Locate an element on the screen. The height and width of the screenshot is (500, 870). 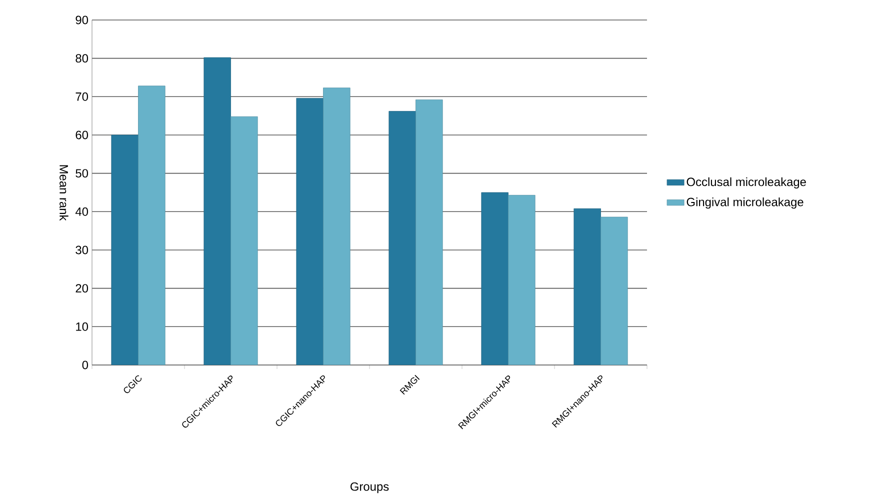
y-tick-label: 10 is located at coordinates (82, 326).